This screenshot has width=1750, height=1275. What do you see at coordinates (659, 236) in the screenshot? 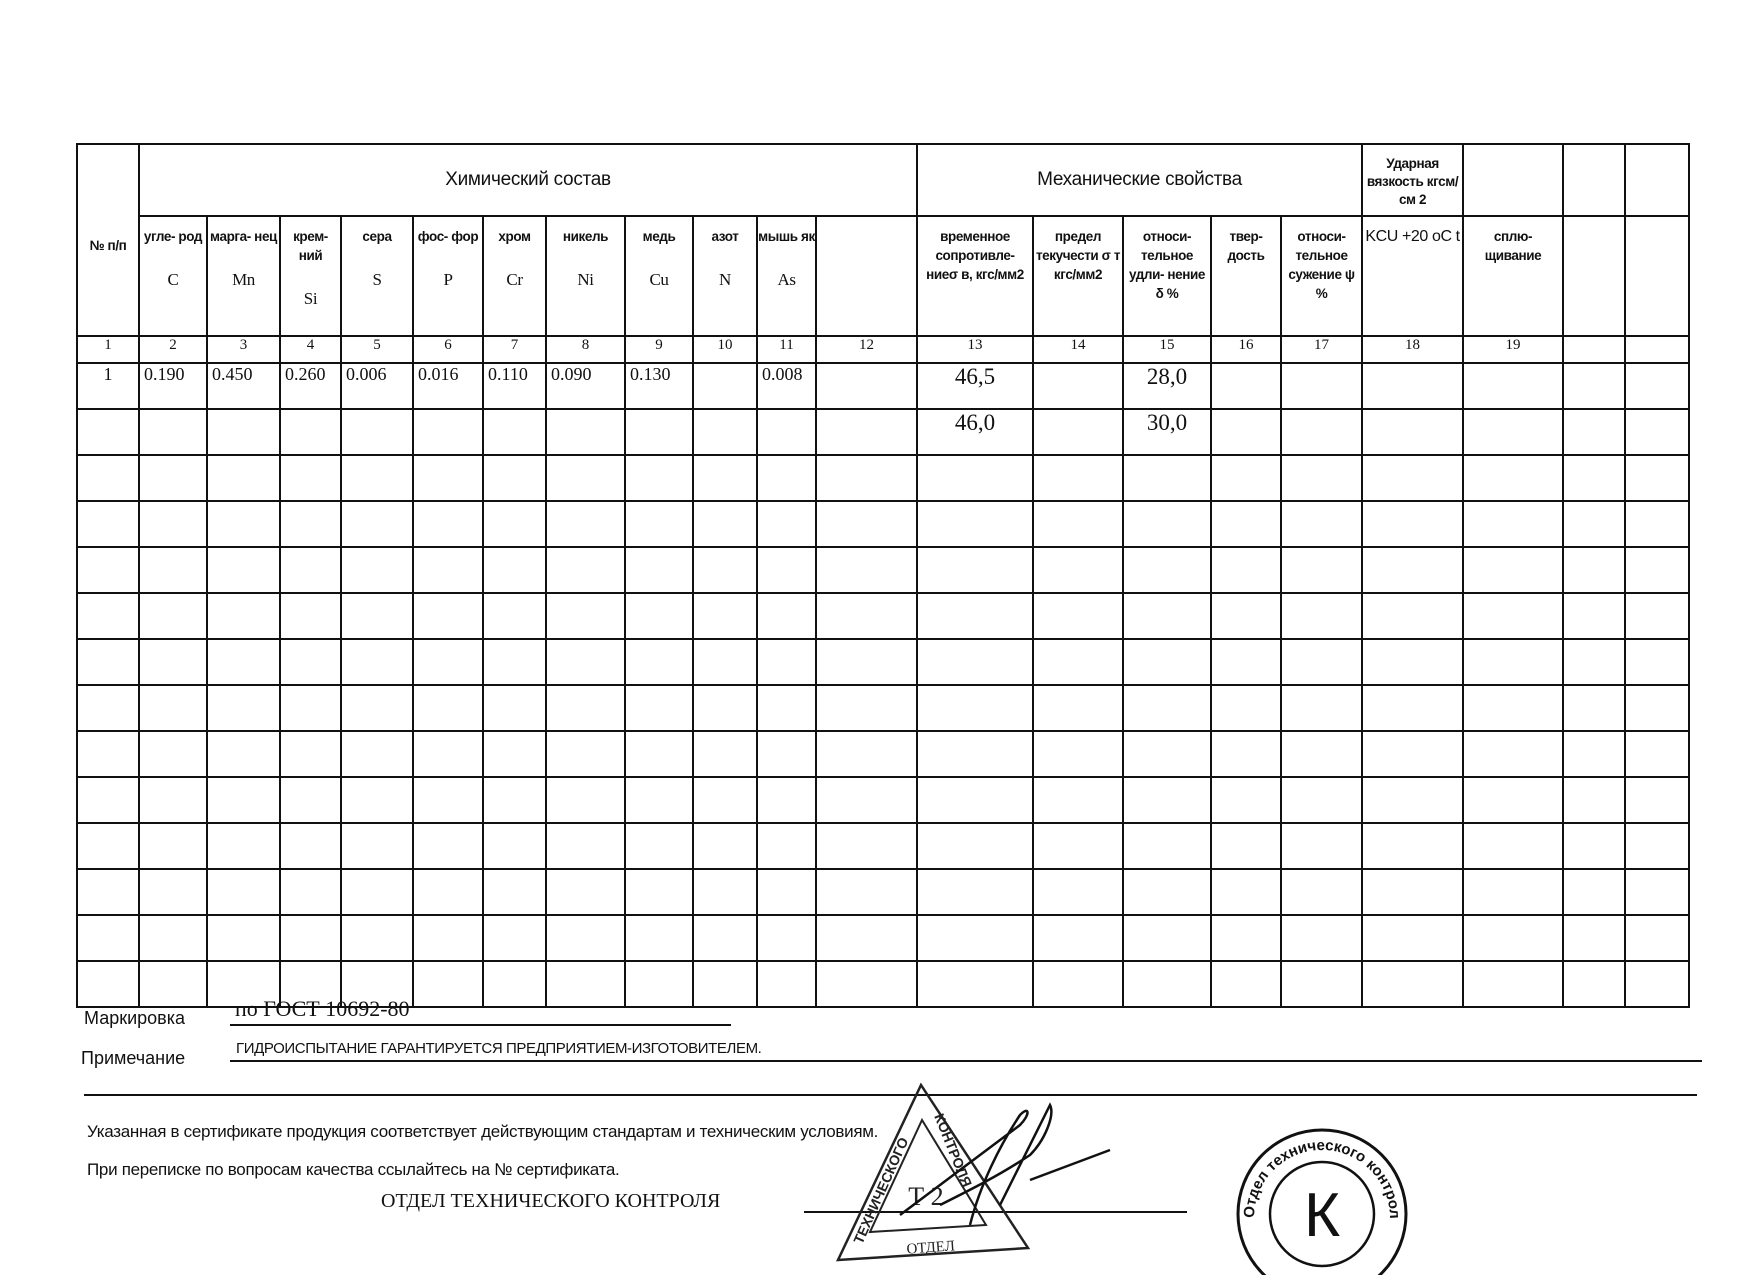
I see `element-name: медь` at bounding box center [659, 236].